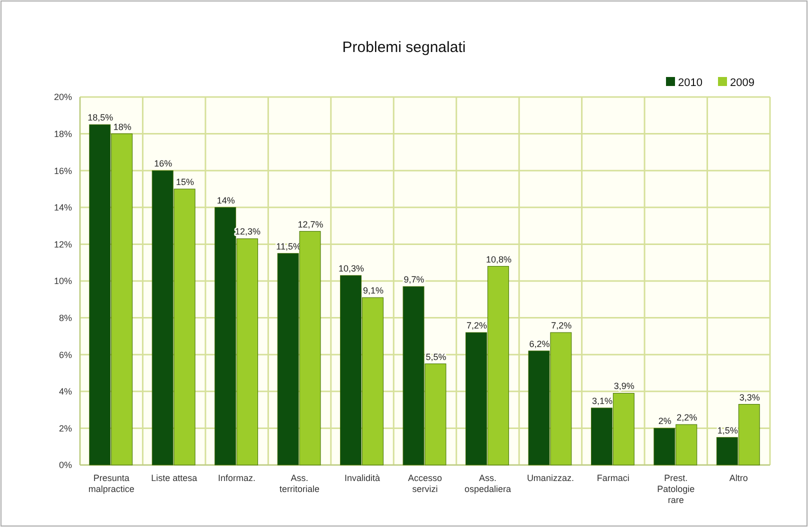 This screenshot has height=527, width=808. I want to click on x-tick-label: Ass. ospedaliera, so click(487, 483).